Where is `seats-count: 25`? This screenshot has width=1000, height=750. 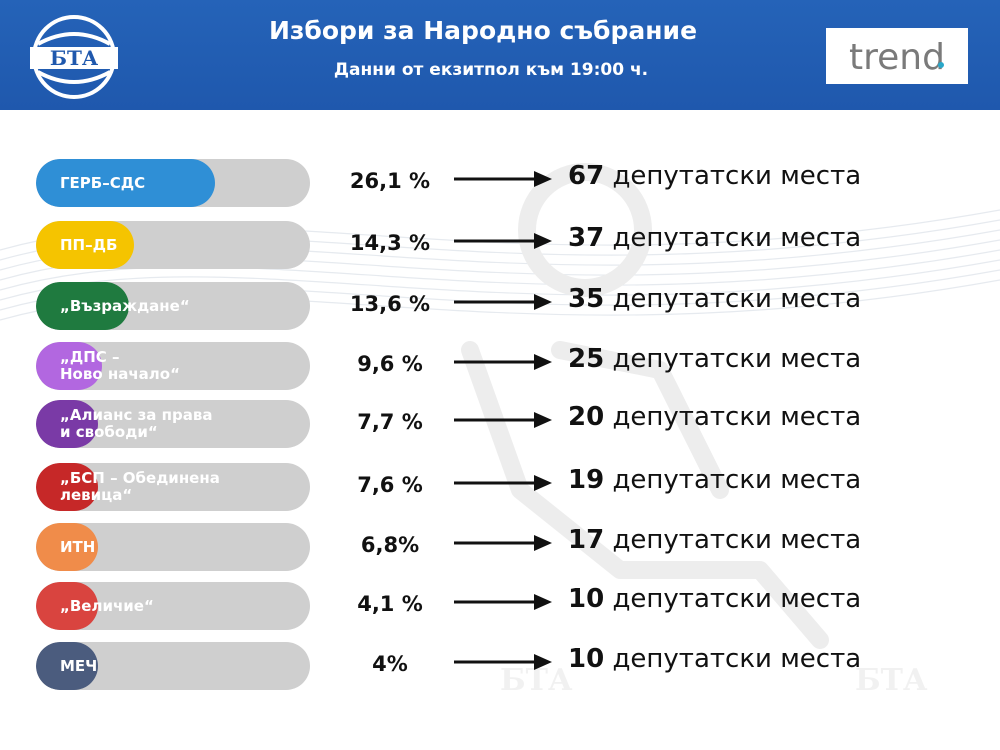 seats-count: 25 is located at coordinates (586, 359).